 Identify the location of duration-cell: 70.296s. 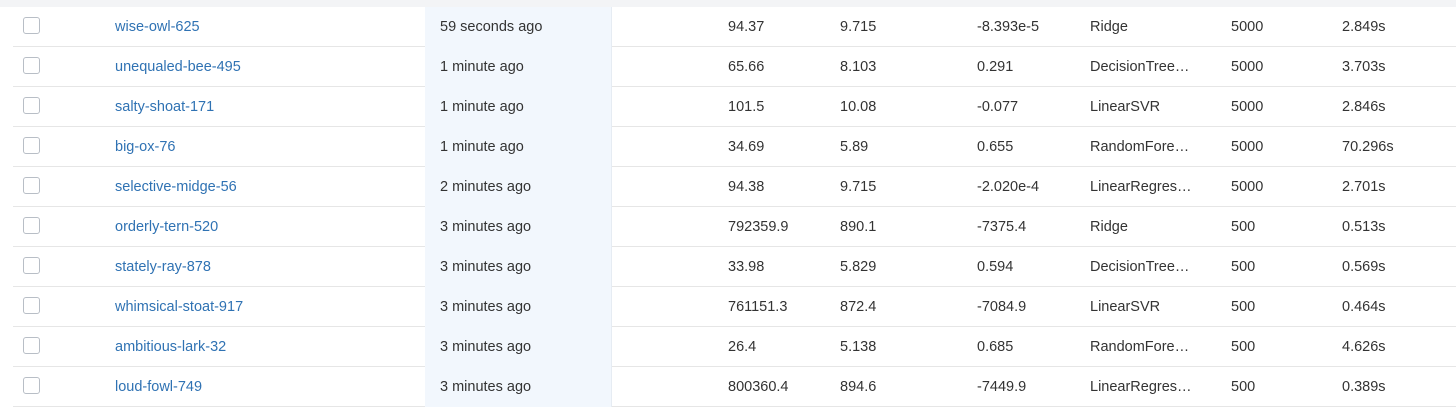
(1368, 147).